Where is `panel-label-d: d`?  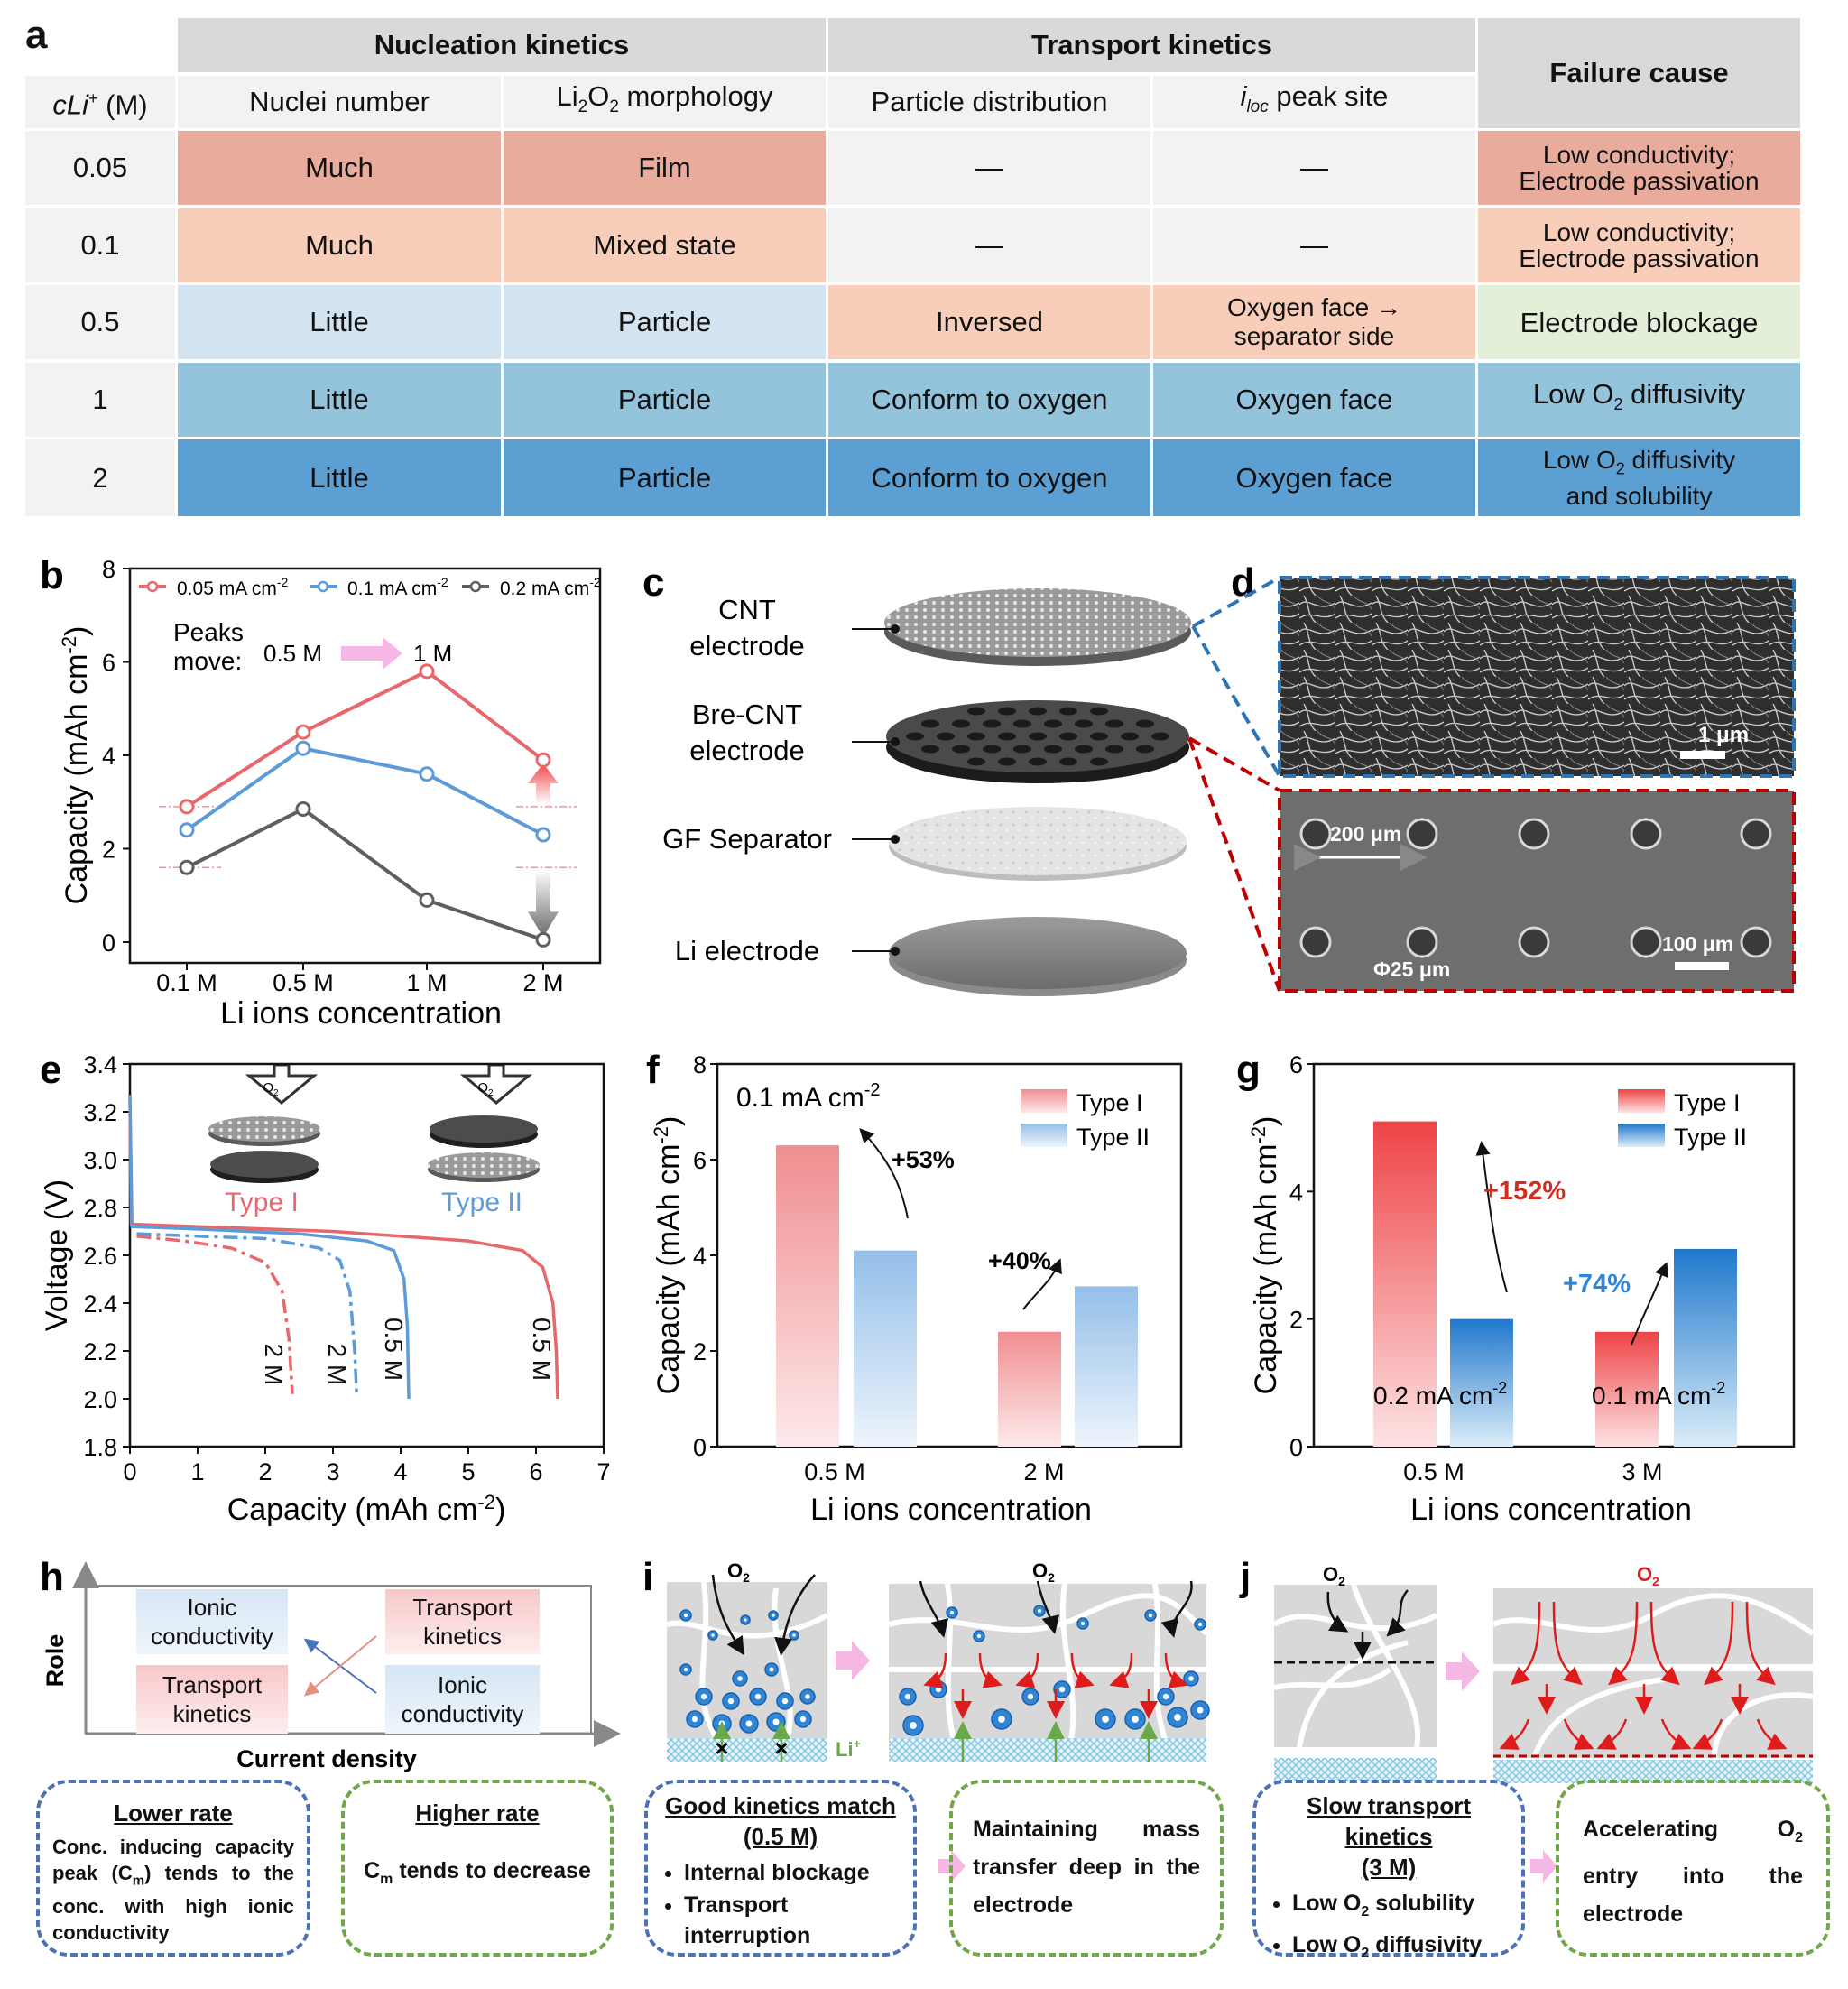
panel-label-d: d is located at coordinates (1243, 583).